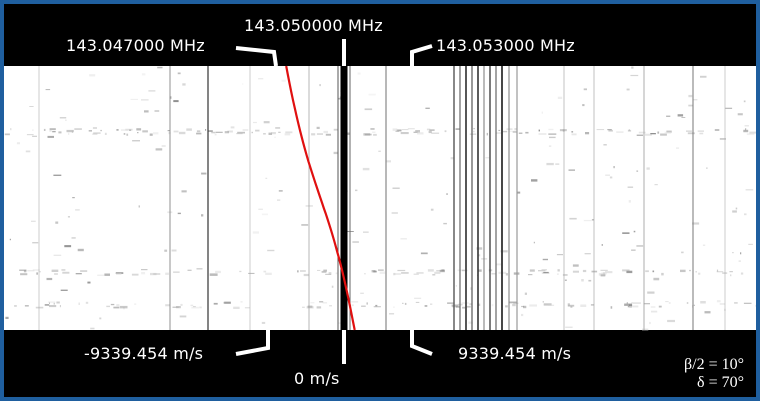  I want to click on beta-parameter: β/2 = 10°, so click(713, 364).